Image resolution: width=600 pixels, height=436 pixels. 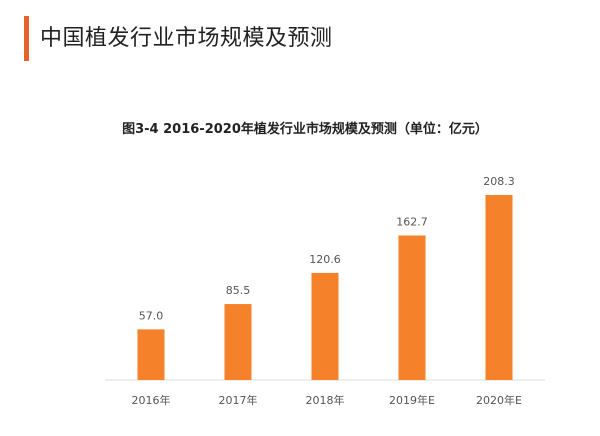 I want to click on page-title: 中国植发行业市场规模及预测, so click(x=186, y=38).